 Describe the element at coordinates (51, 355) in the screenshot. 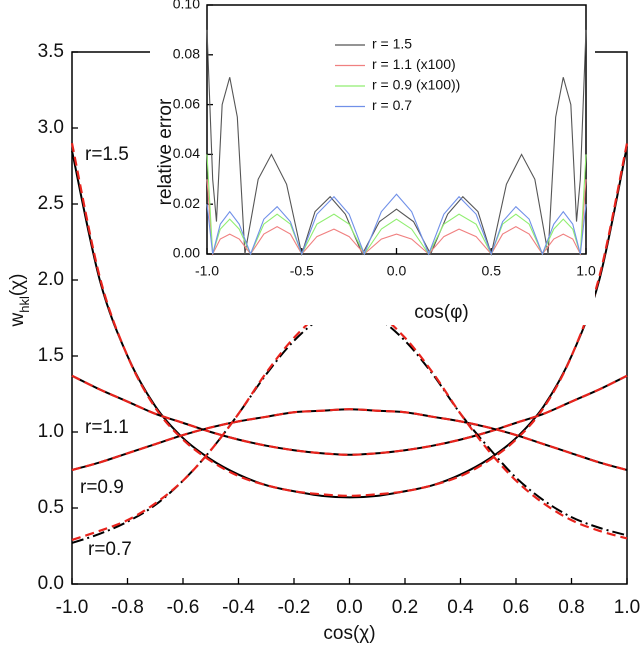

I see `y-tick-label: 1.5` at that location.